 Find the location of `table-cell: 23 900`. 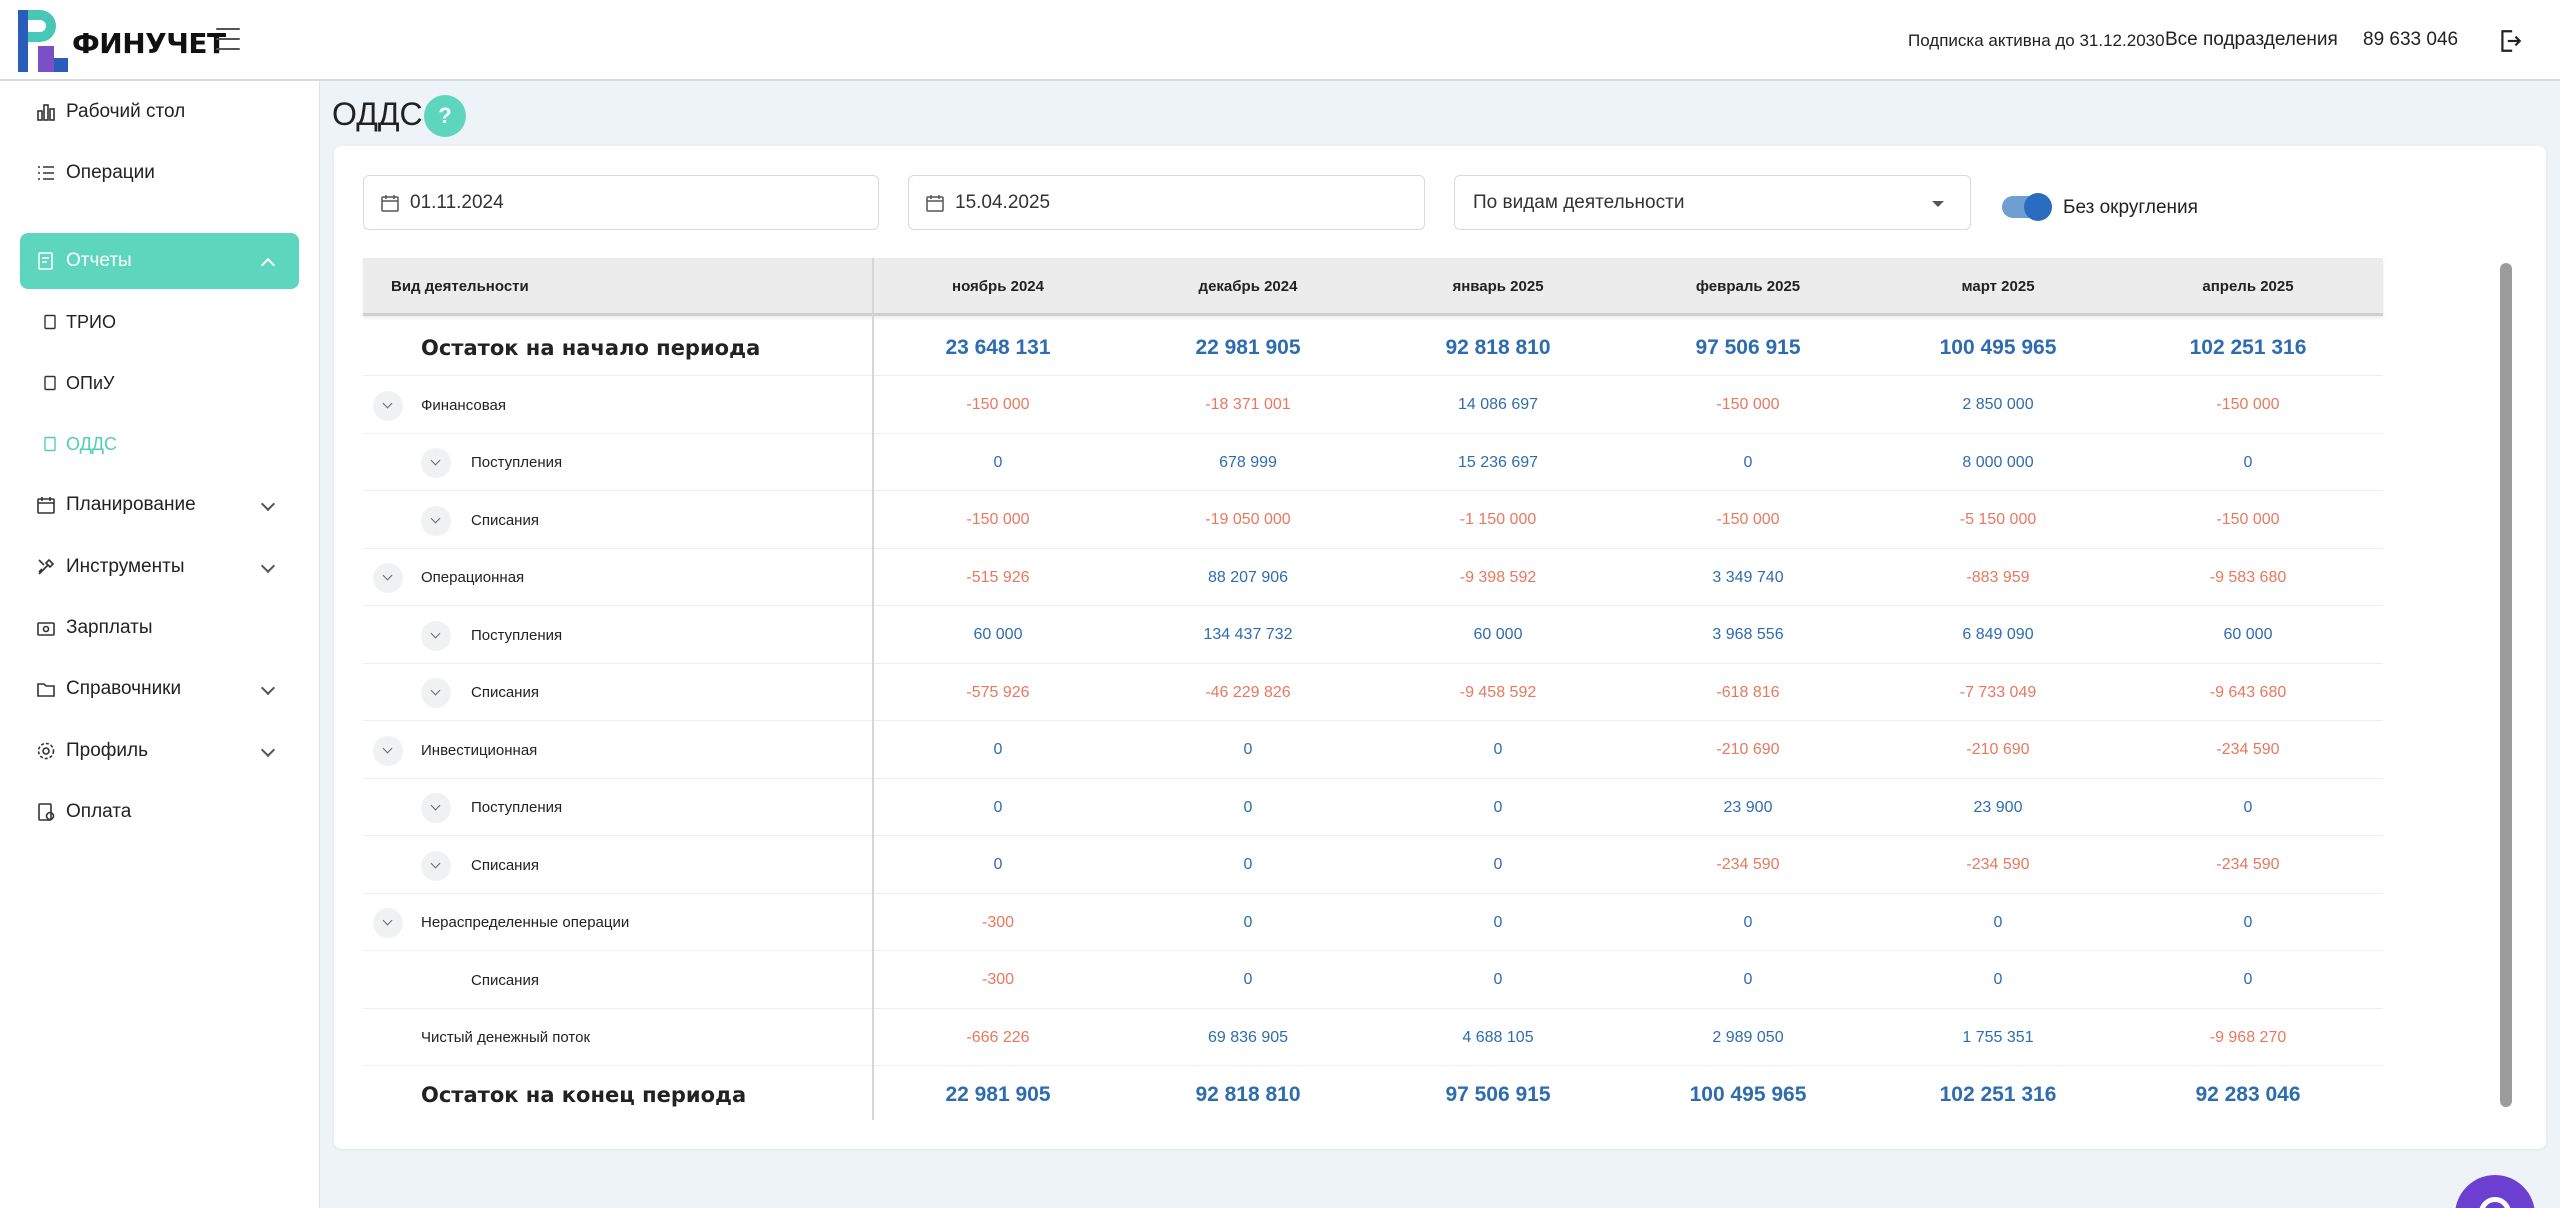

table-cell: 23 900 is located at coordinates (1998, 807).